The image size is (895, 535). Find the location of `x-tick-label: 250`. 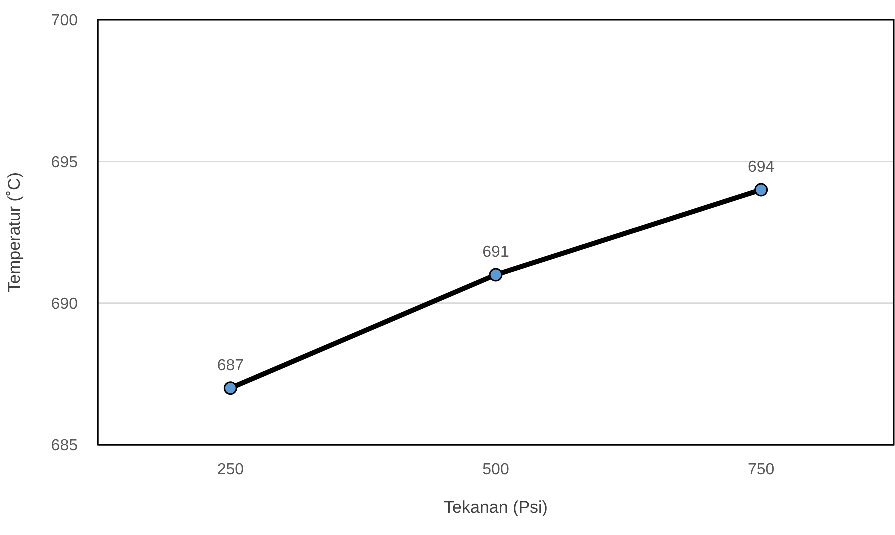

x-tick-label: 250 is located at coordinates (230, 469).